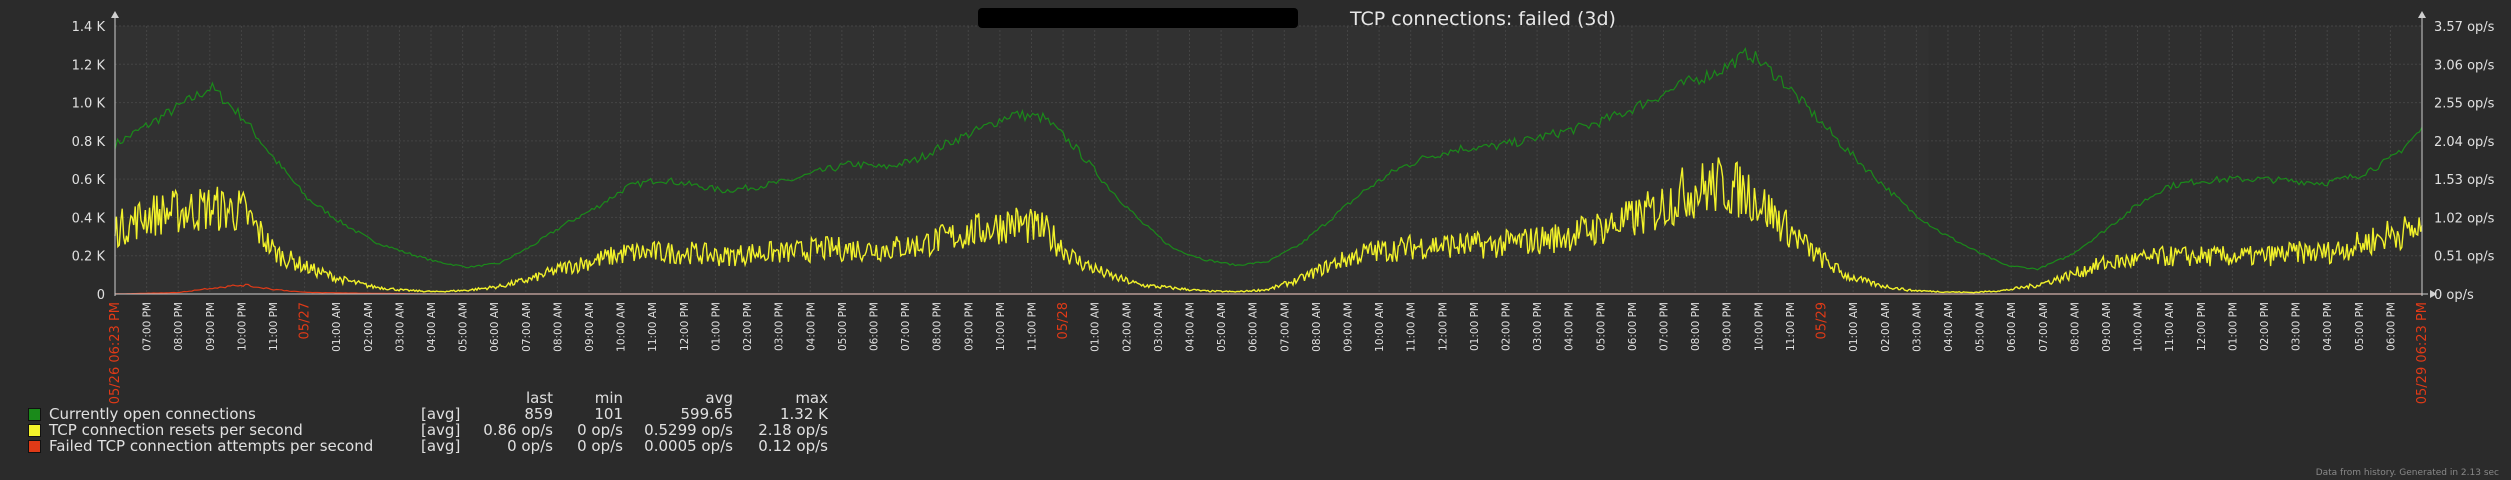  Describe the element at coordinates (707, 414) in the screenshot. I see `legend-avg: 599.65` at that location.